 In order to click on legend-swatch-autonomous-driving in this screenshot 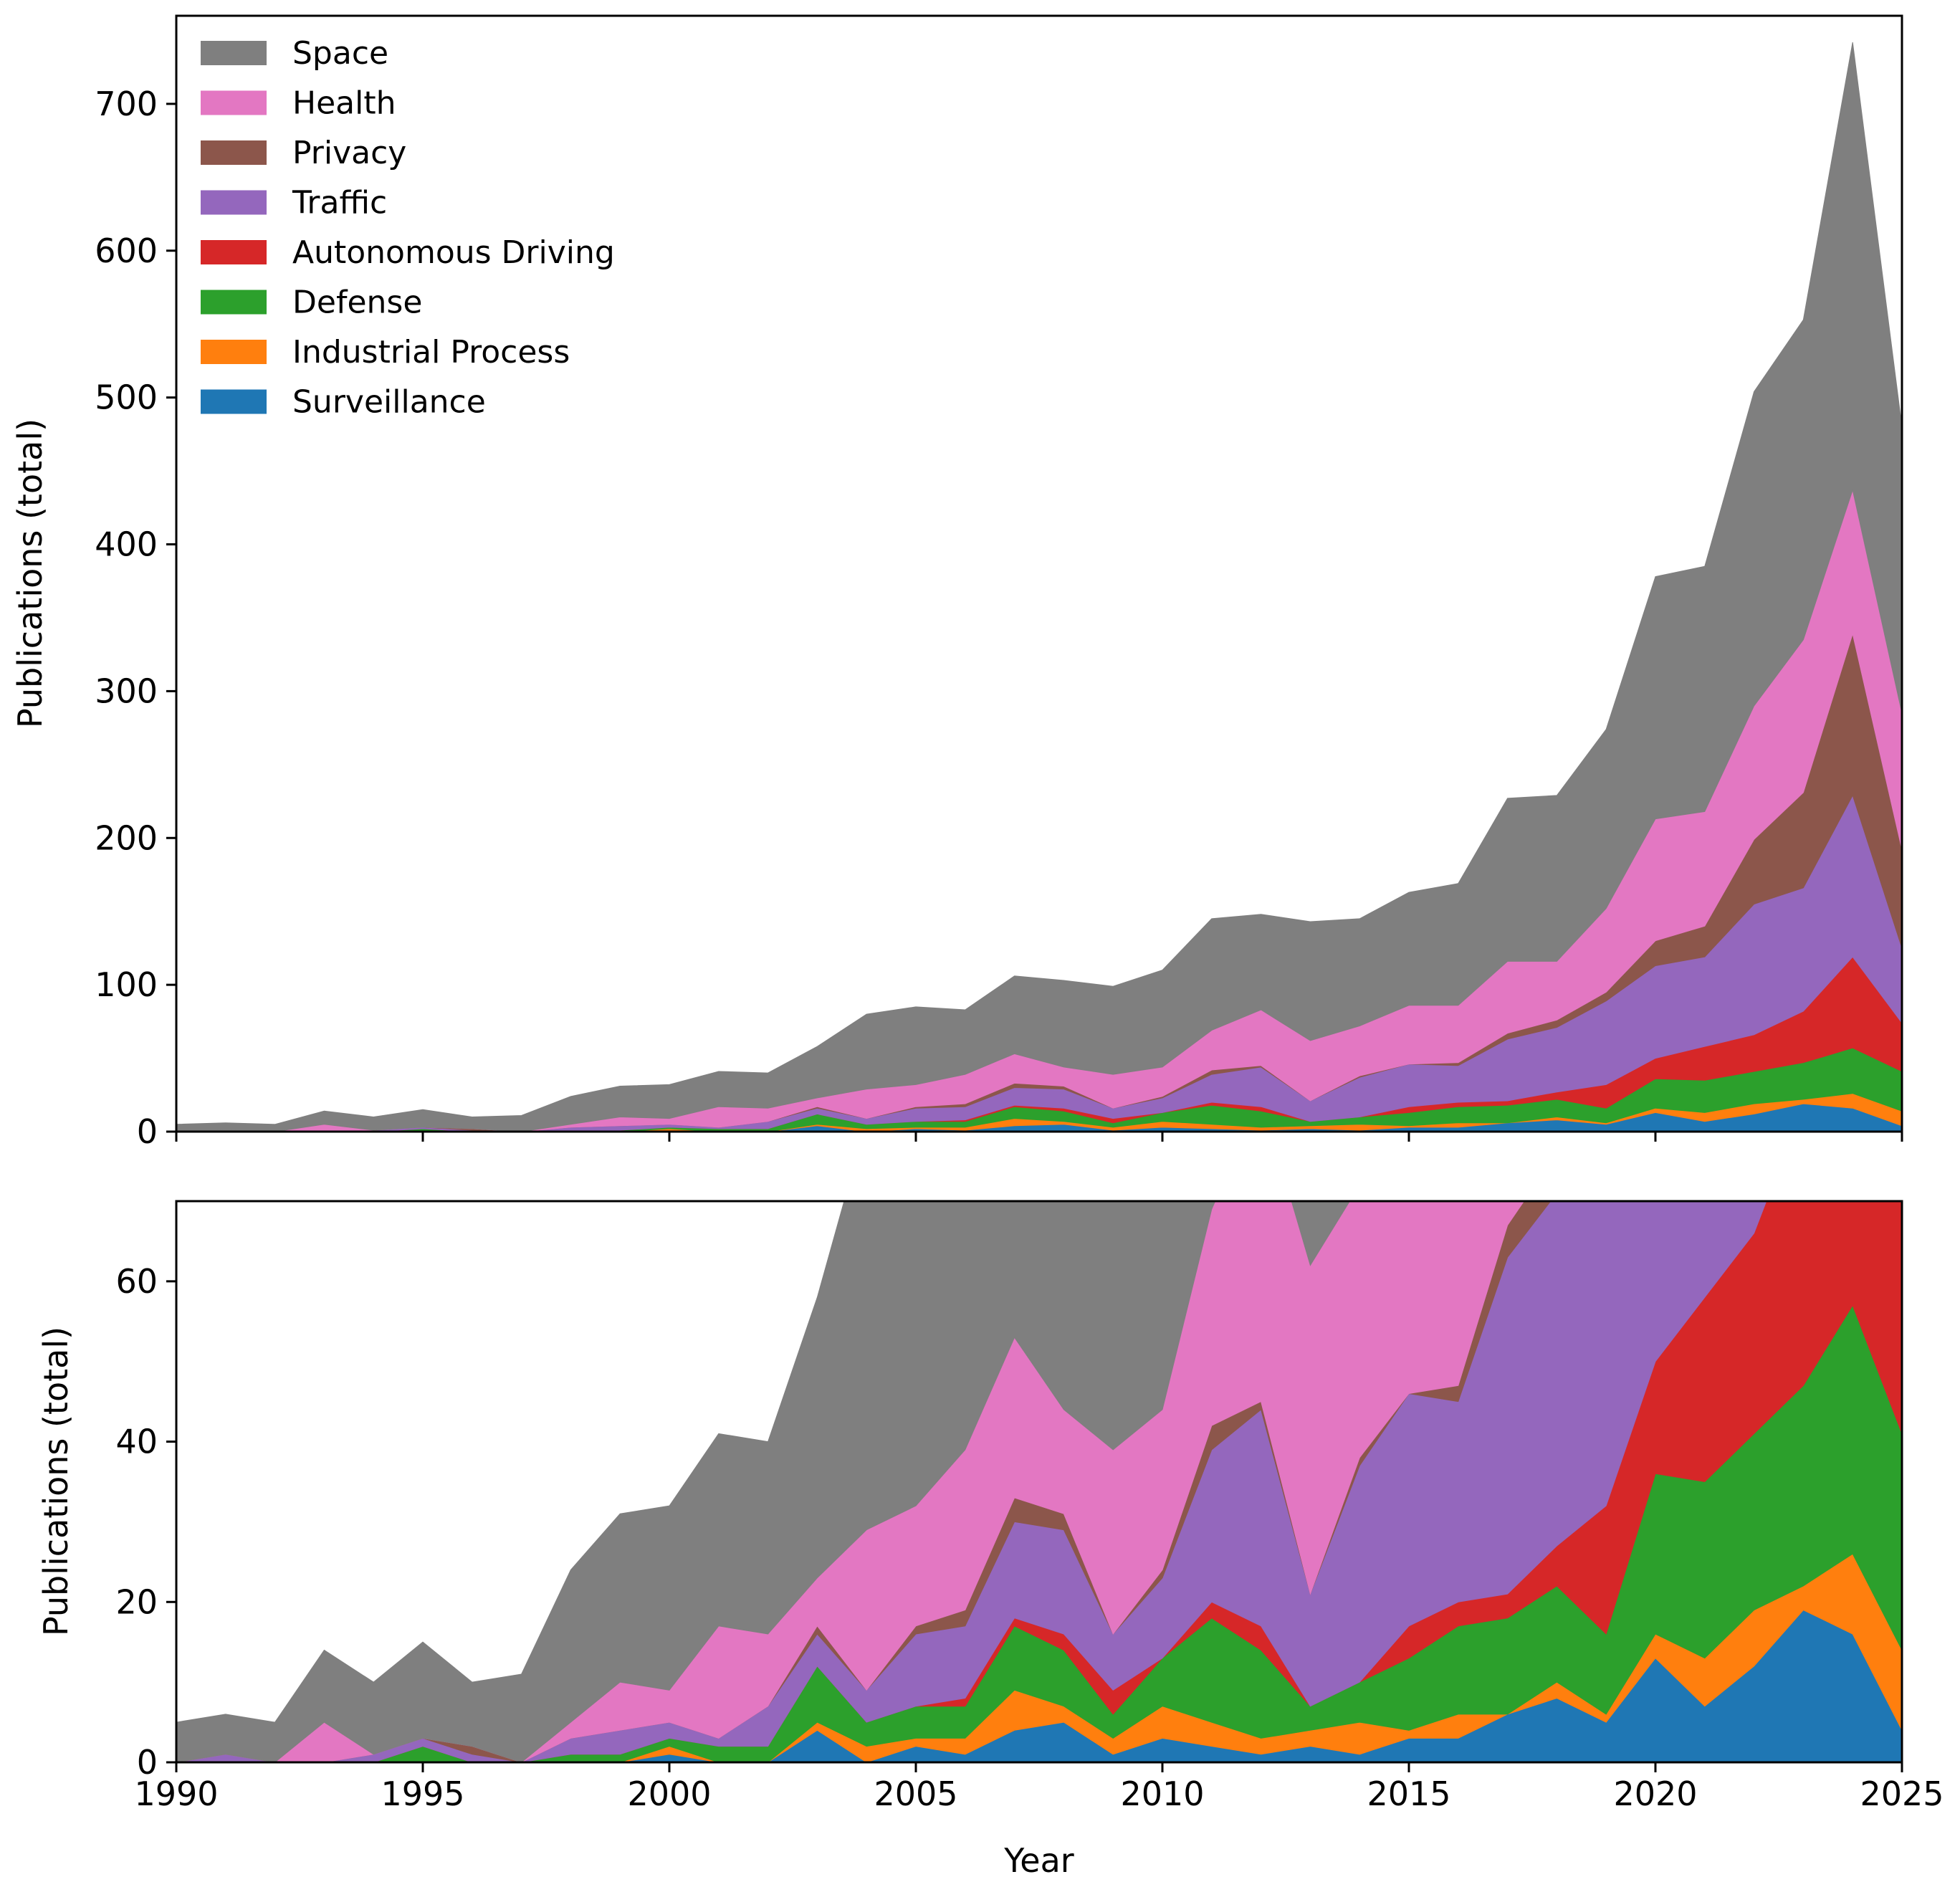, I will do `click(234, 252)`.